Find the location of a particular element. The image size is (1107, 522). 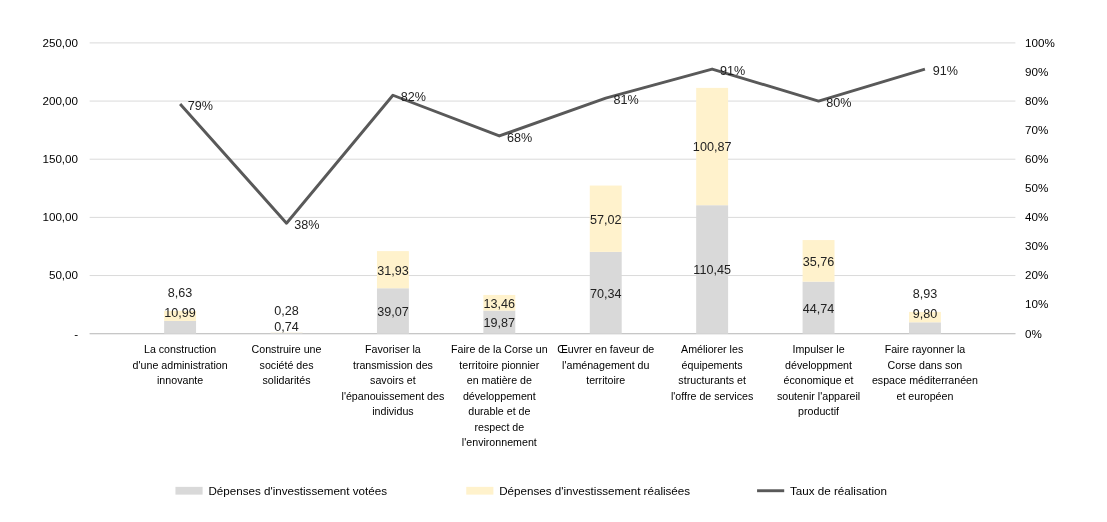

y2-tick-label: 60% is located at coordinates (1037, 159).